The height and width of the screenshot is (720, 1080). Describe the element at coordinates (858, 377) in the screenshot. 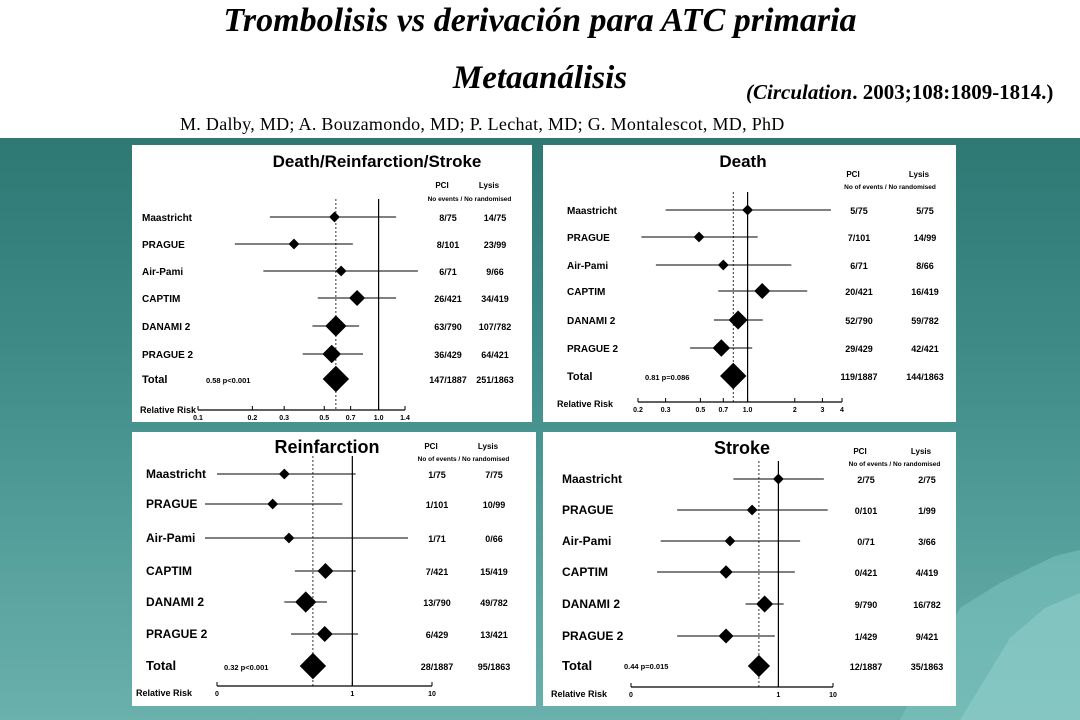

I see `pci-events: 119/1887` at that location.